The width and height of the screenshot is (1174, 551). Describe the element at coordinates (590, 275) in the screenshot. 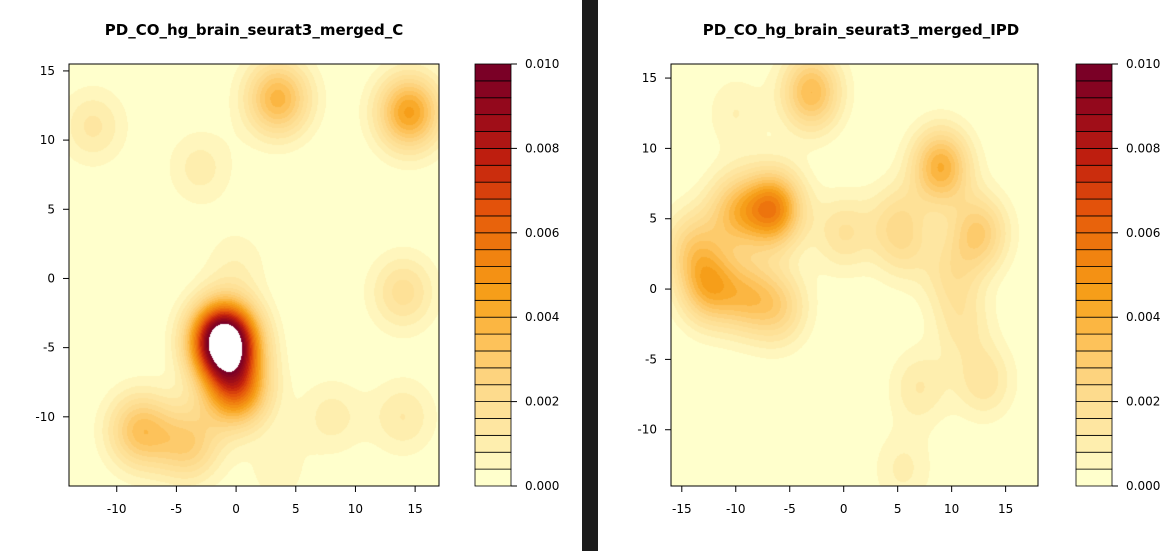

I see `panel-divider` at that location.